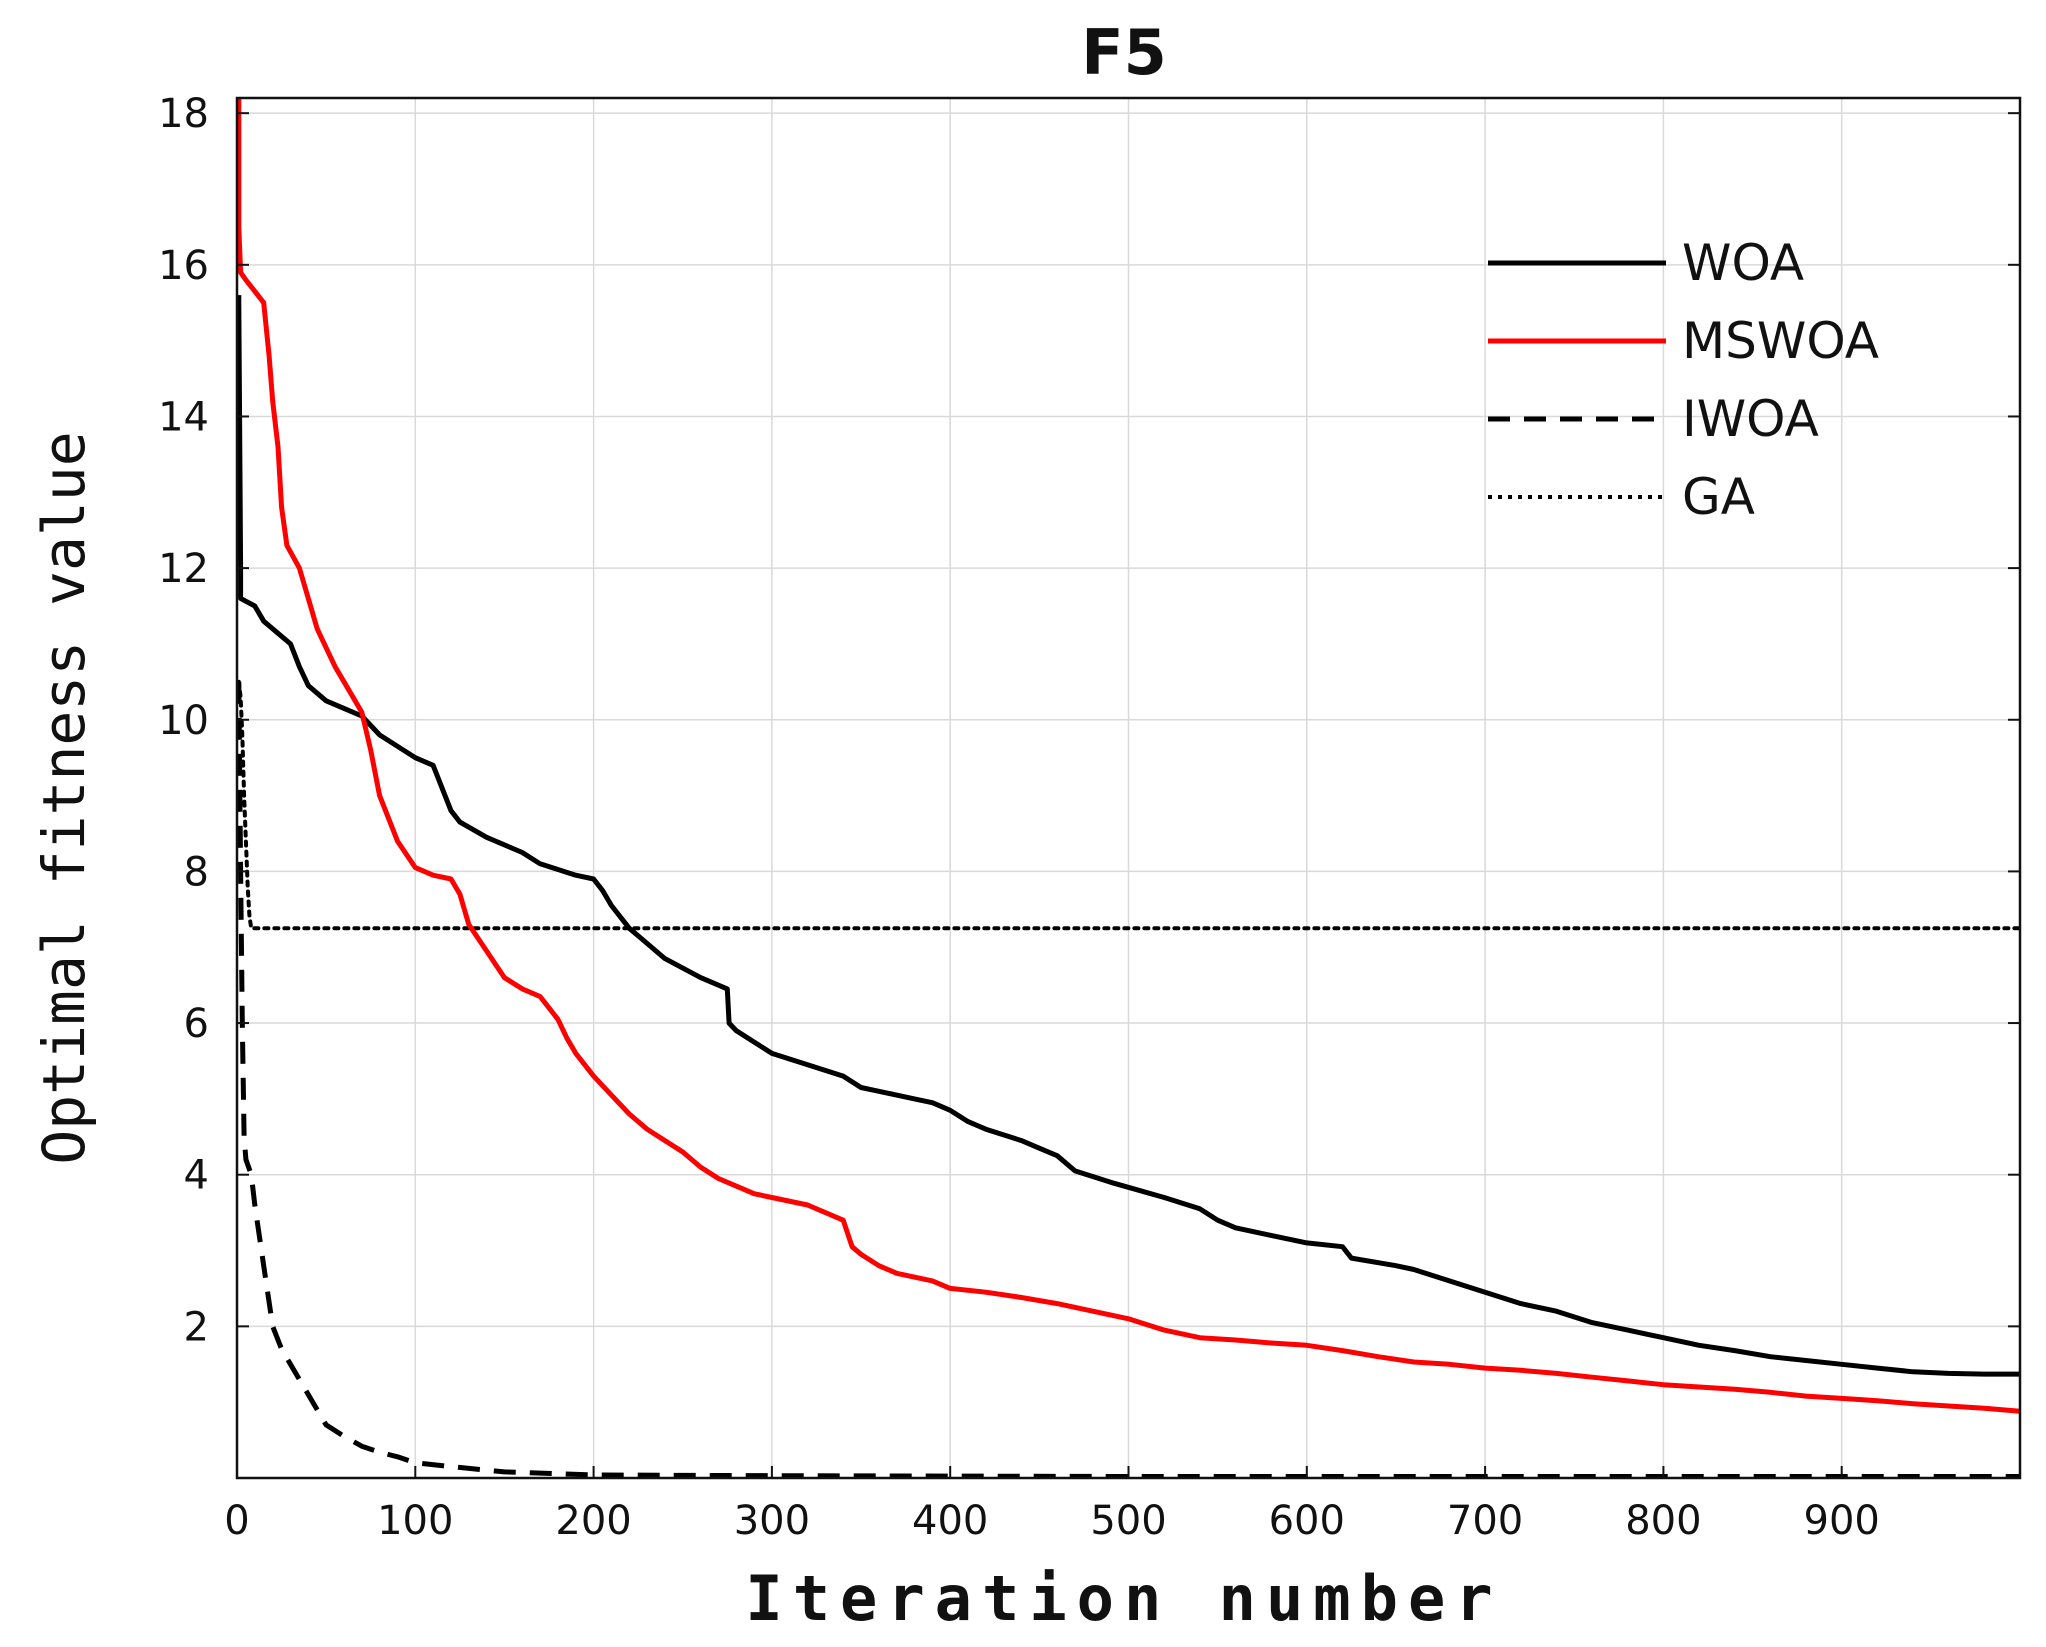  Describe the element at coordinates (1842, 1521) in the screenshot. I see `x-tick-label: 900` at that location.